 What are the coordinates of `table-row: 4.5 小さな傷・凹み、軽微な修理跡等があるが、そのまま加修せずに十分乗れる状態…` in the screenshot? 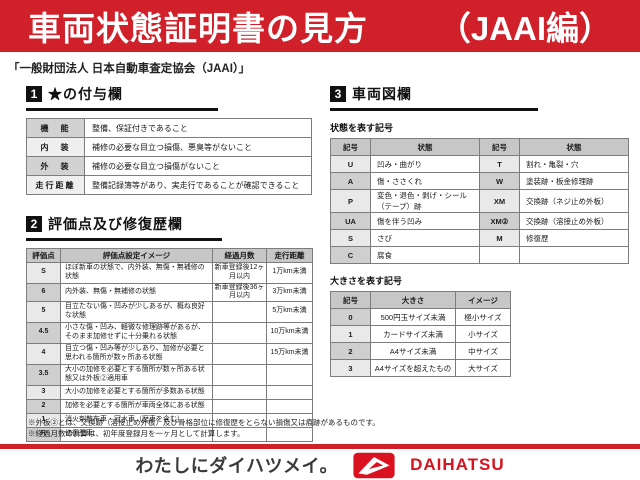 It's located at (169, 332).